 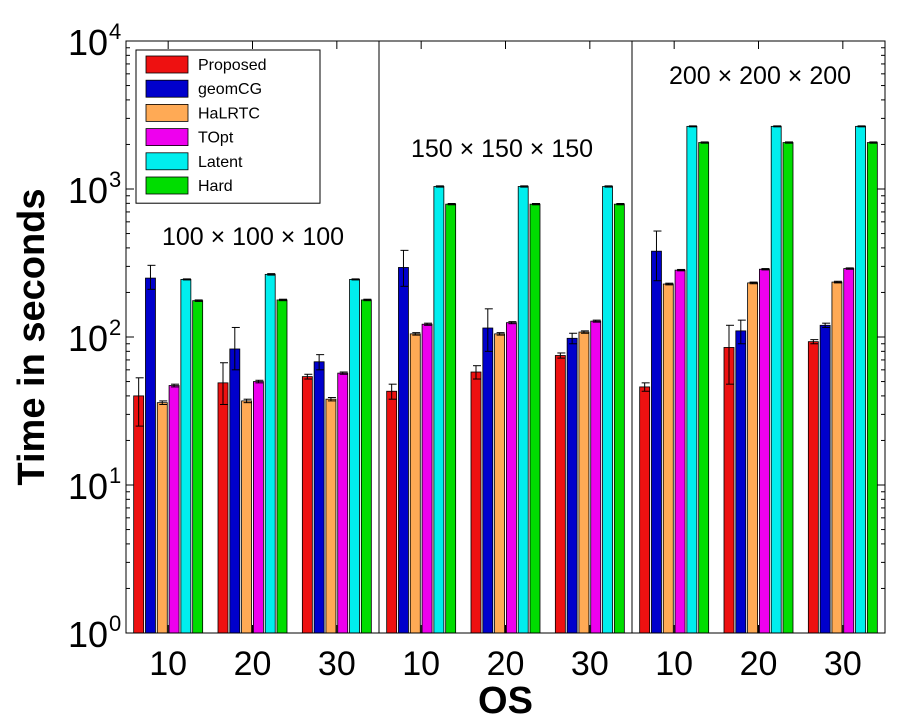 I want to click on legend-label: Hard, so click(x=215, y=186).